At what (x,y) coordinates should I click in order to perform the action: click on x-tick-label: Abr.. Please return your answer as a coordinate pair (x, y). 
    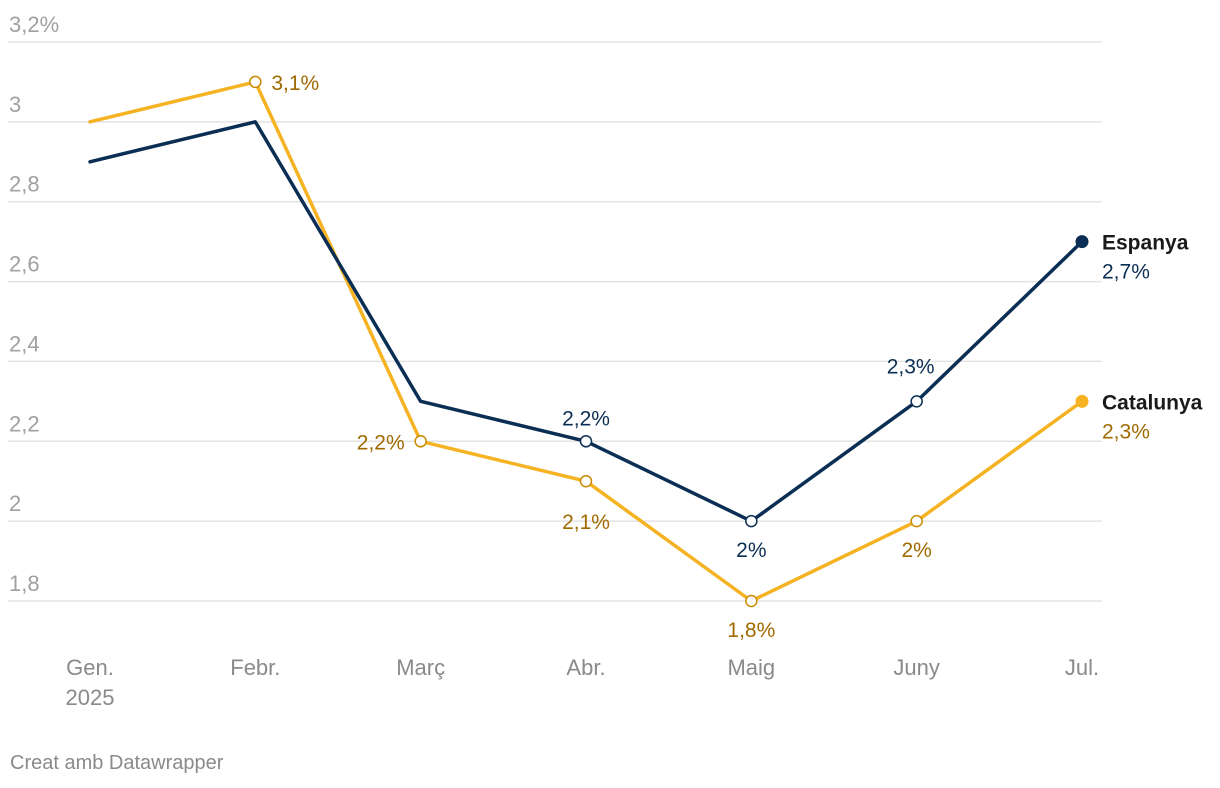
    Looking at the image, I should click on (585, 667).